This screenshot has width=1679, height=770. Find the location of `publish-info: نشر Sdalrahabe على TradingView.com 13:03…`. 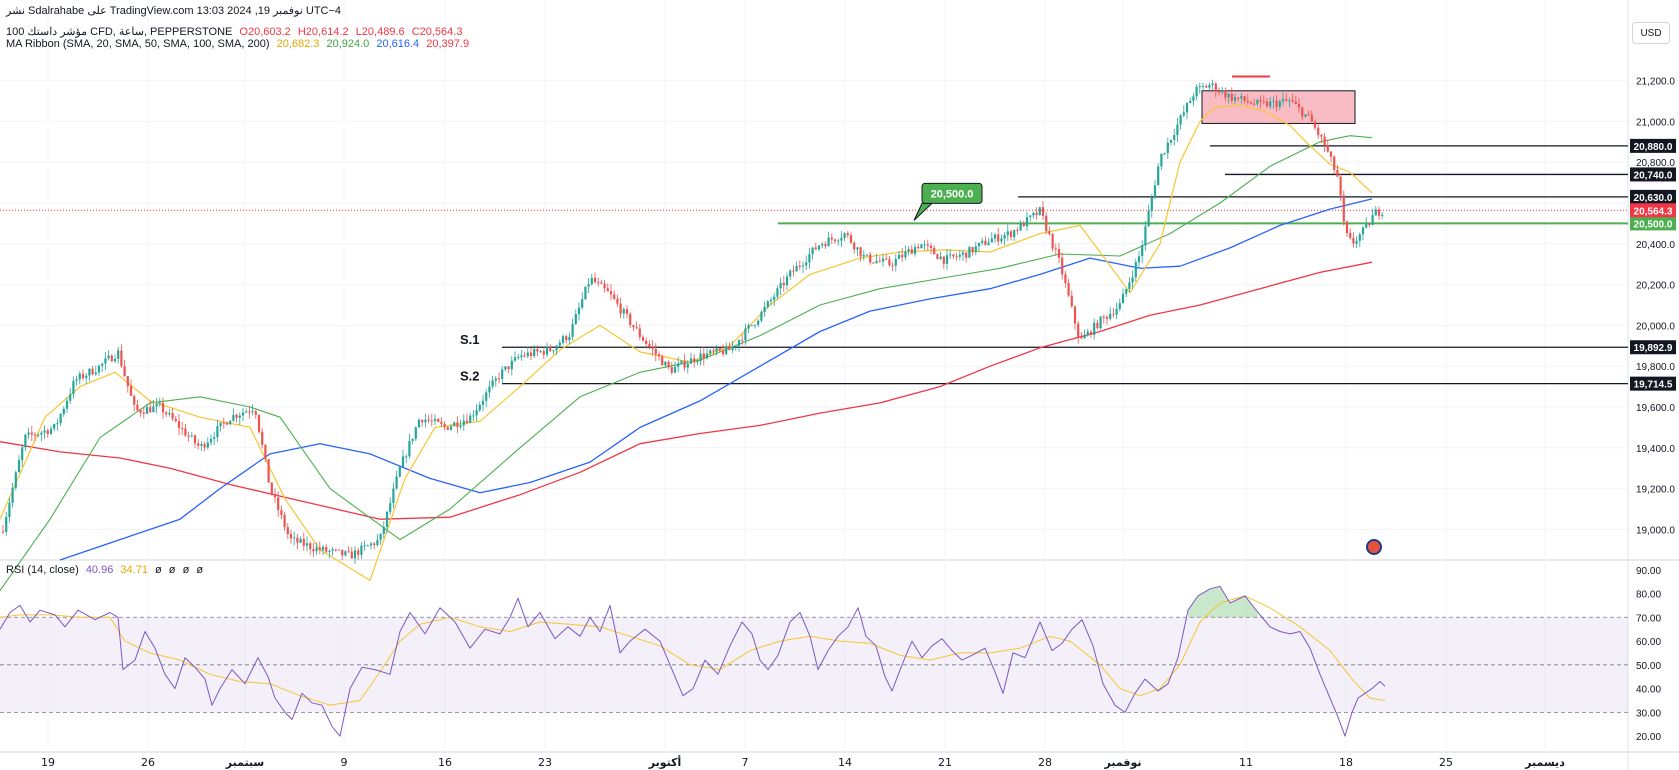

publish-info: نشر Sdalrahabe على TradingView.com 13:03… is located at coordinates (175, 10).